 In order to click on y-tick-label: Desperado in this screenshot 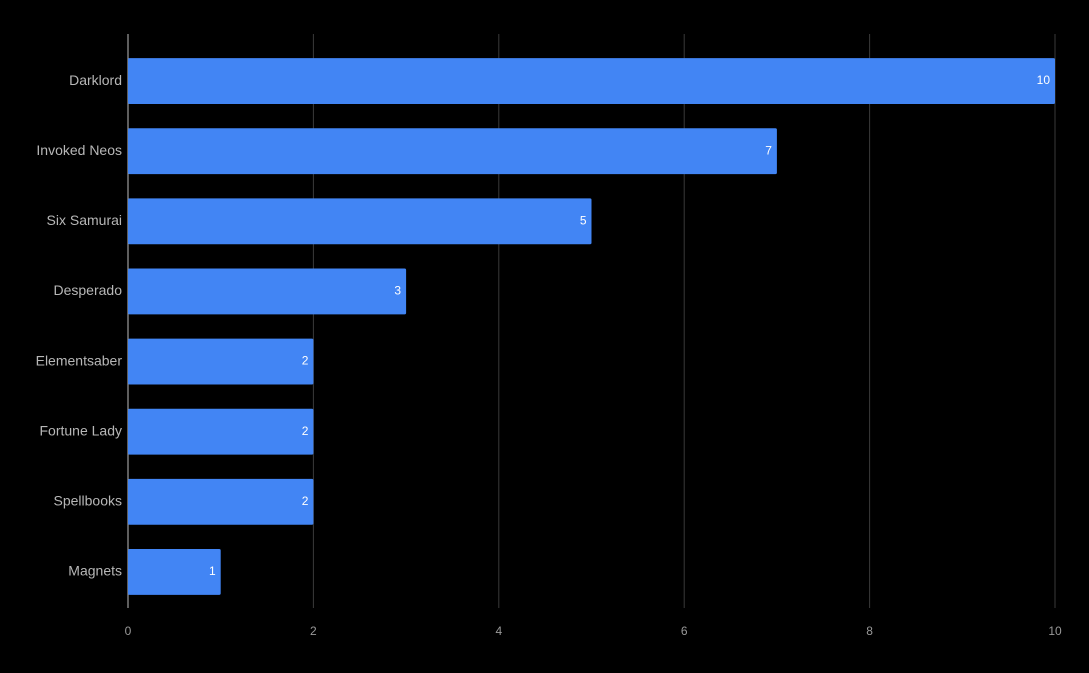, I will do `click(88, 290)`.